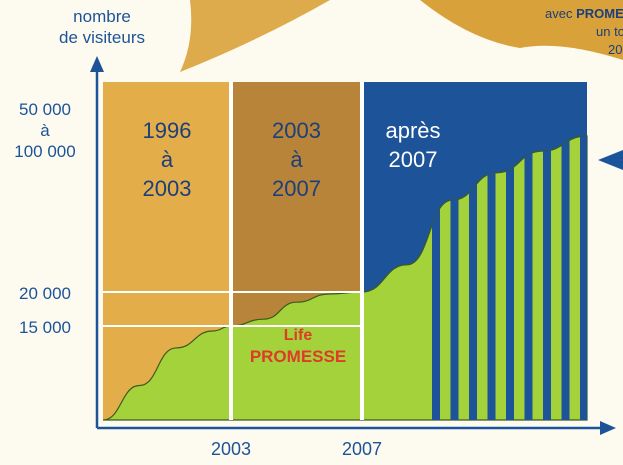 The height and width of the screenshot is (465, 623). What do you see at coordinates (45, 130) in the screenshot?
I see `y-tick-label: à` at bounding box center [45, 130].